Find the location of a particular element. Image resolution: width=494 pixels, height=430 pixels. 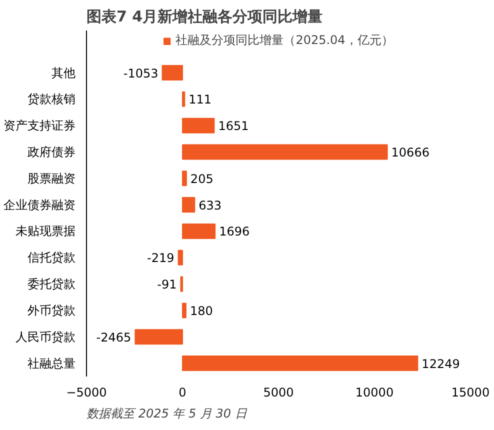

y-tick-label: 企业债券融资 is located at coordinates (40, 205).